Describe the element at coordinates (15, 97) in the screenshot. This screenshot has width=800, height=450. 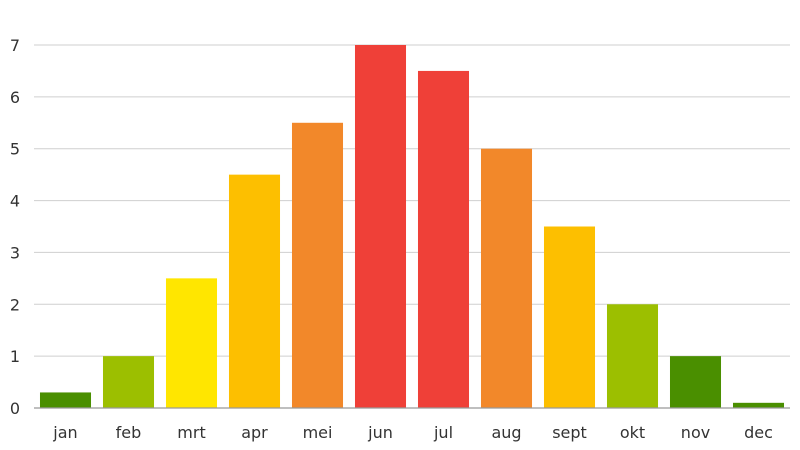
I see `y-tick-label: 6` at that location.